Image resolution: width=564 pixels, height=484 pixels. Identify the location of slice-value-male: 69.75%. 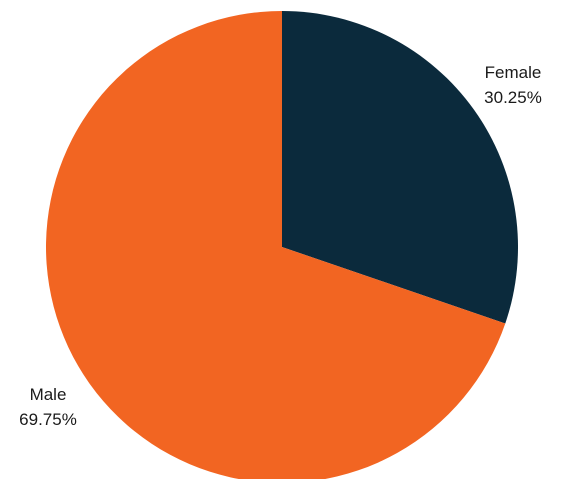
(48, 419).